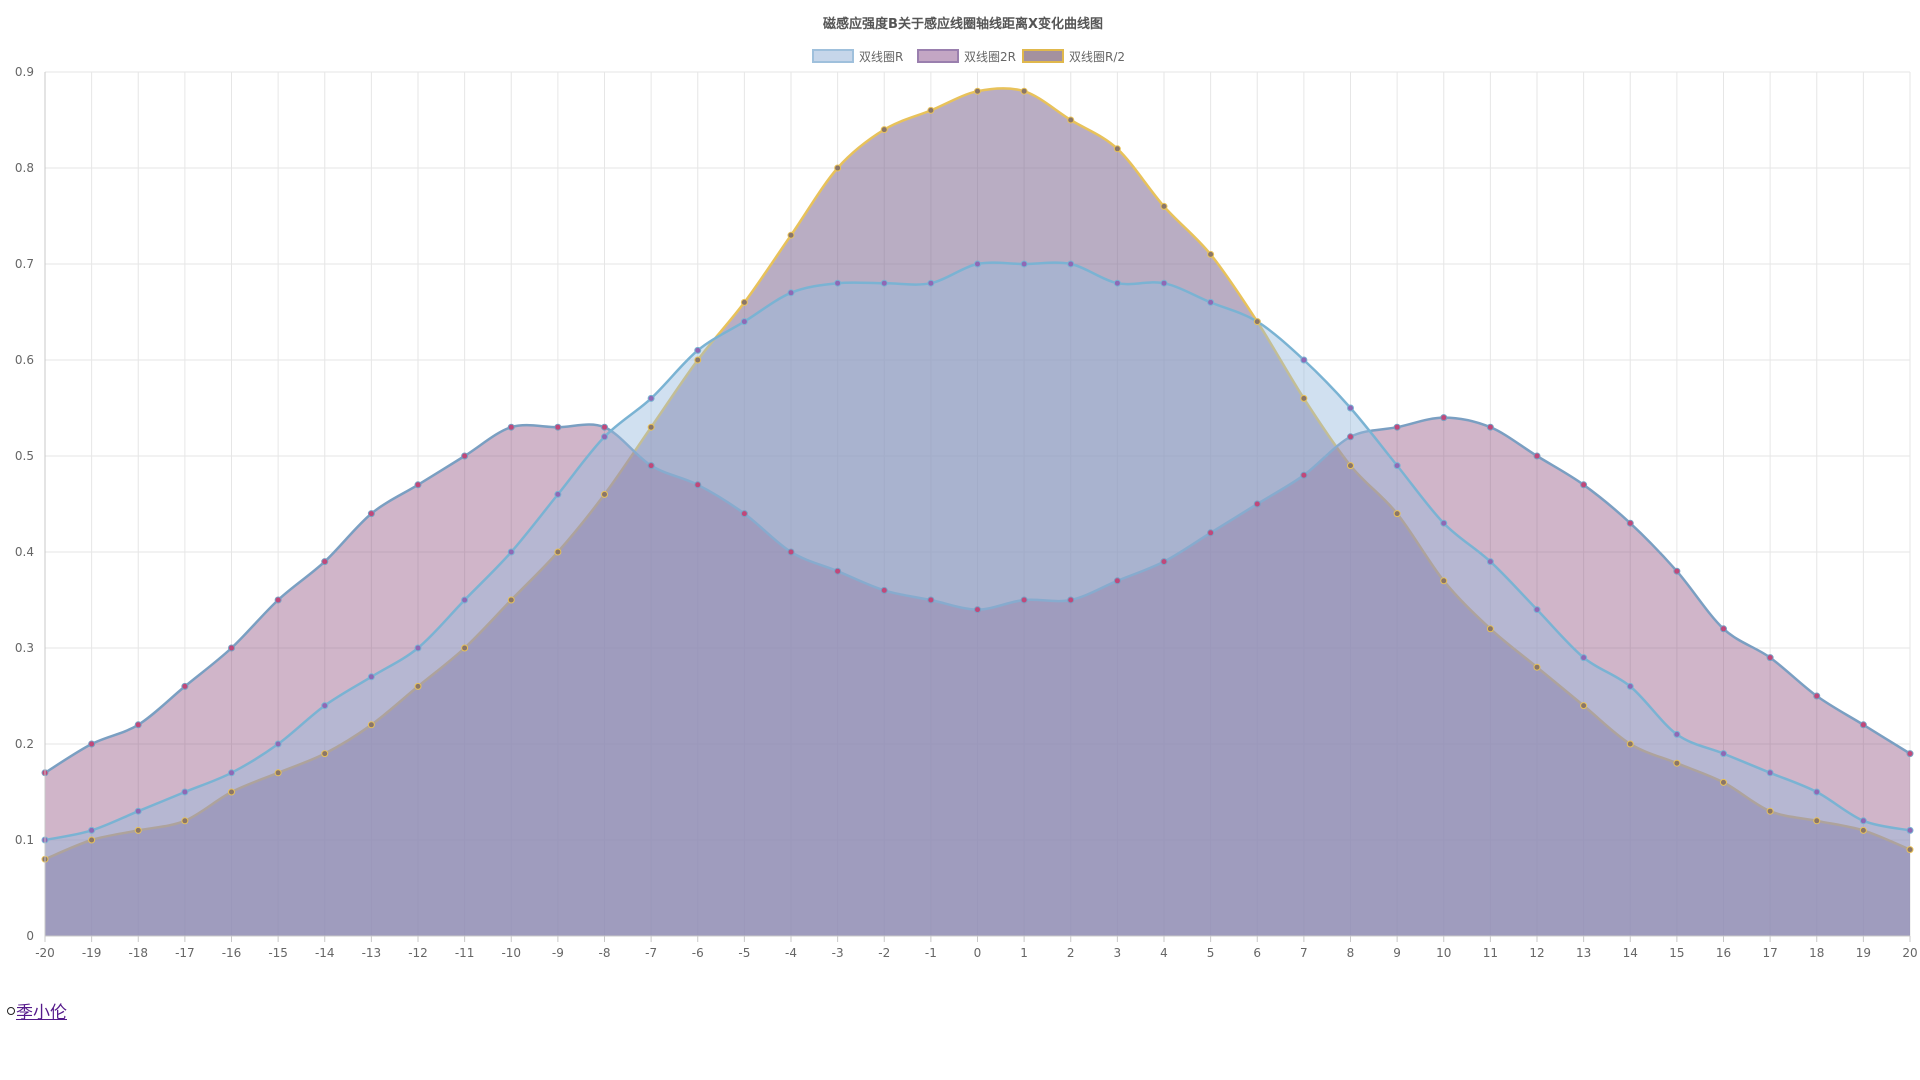  Describe the element at coordinates (1676, 953) in the screenshot. I see `x-tick-label: 15` at that location.